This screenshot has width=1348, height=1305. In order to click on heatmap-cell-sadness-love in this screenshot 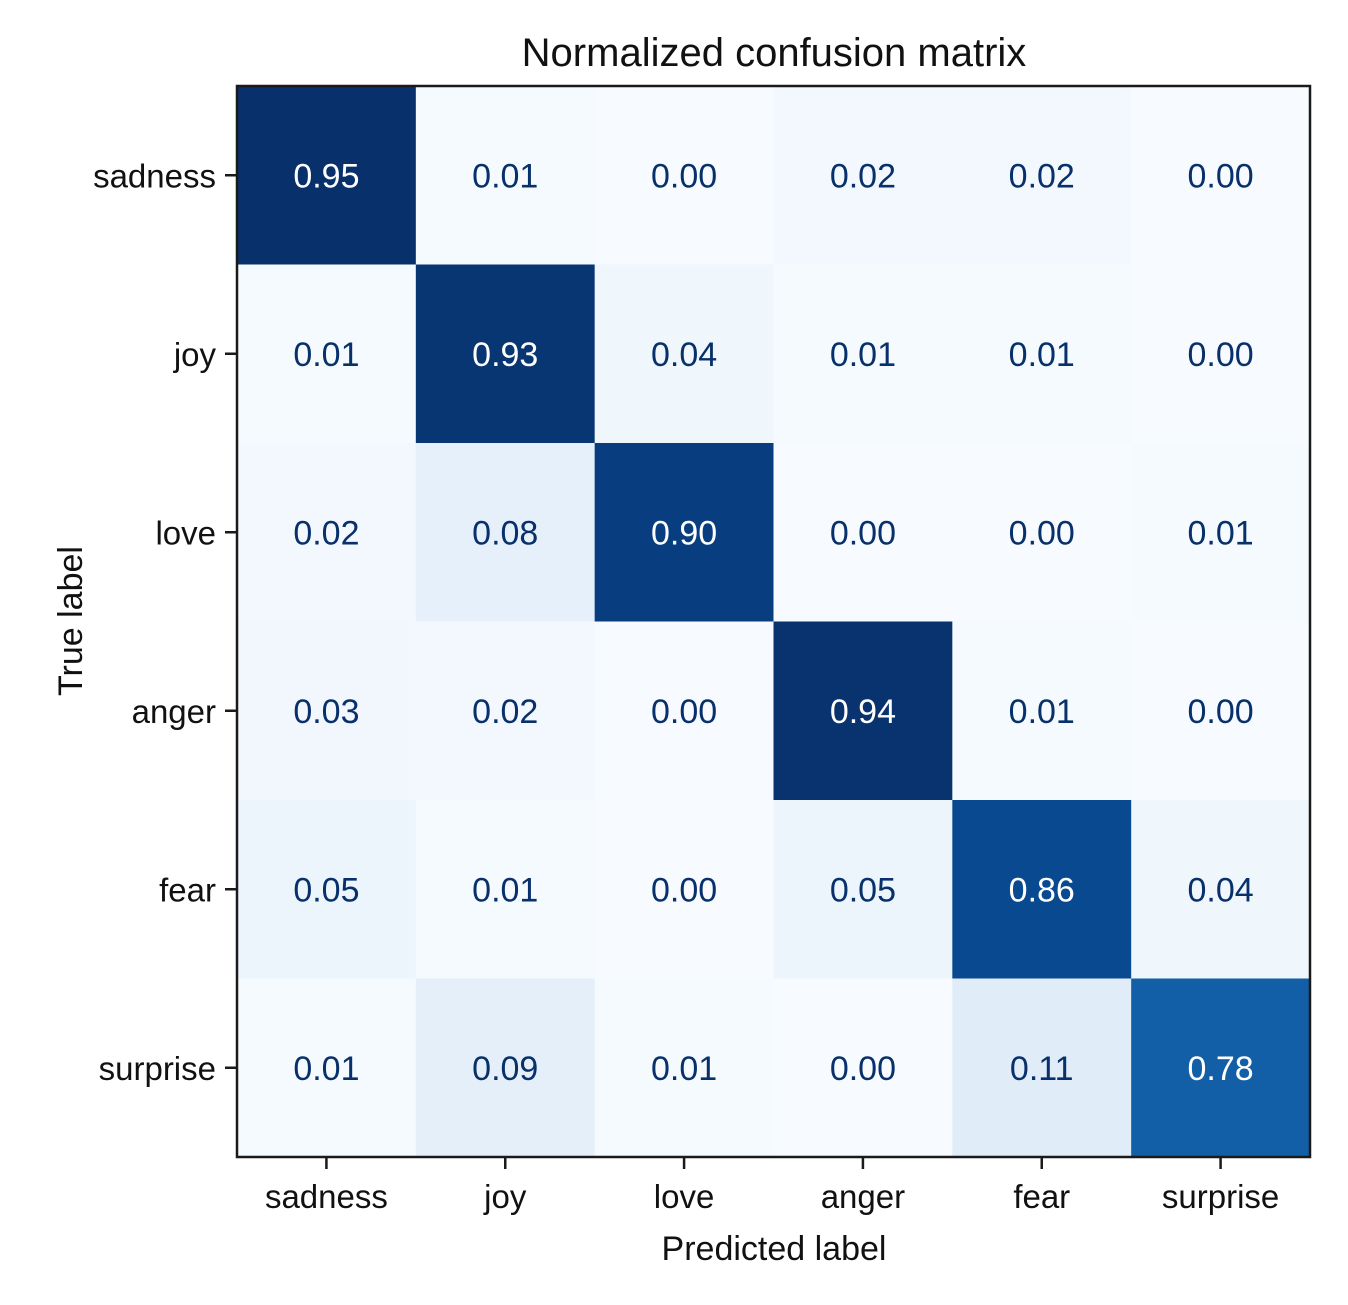, I will do `click(684, 176)`.